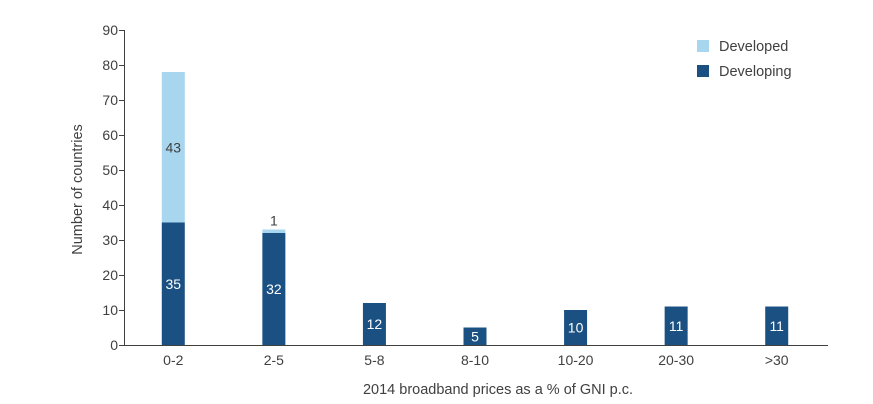  I want to click on x-tick-label: 5-8, so click(374, 360).